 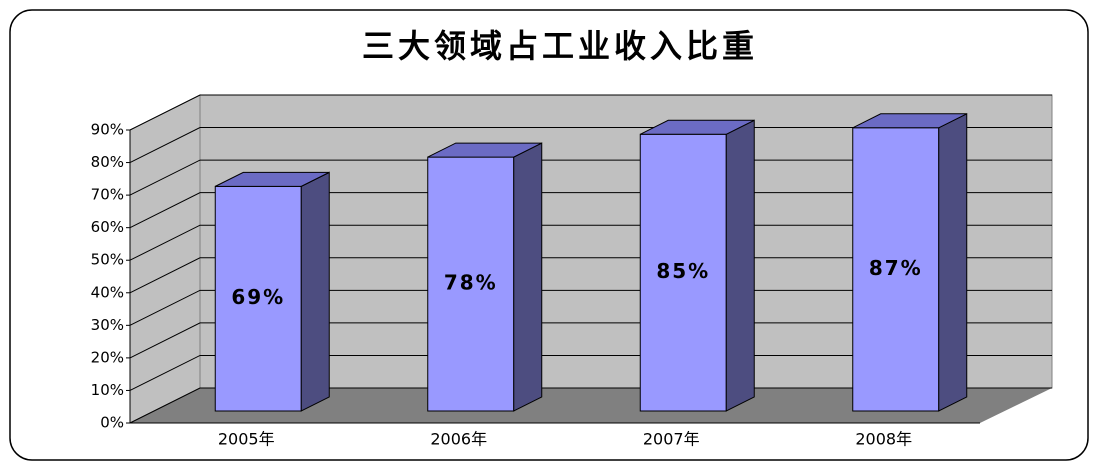 I want to click on value-label: 78%, so click(x=471, y=283).